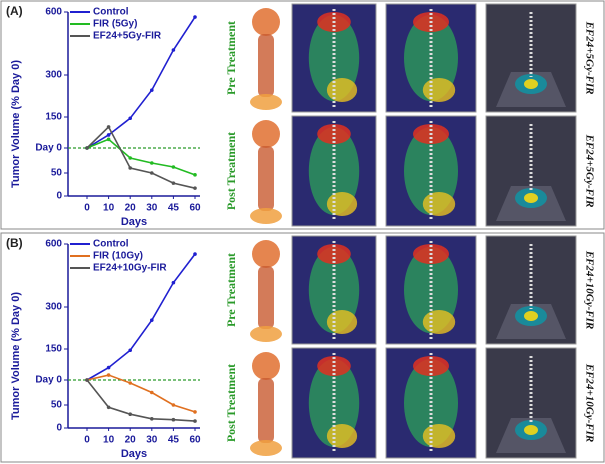 Image resolution: width=605 pixels, height=464 pixels. What do you see at coordinates (14, 11) in the screenshot?
I see `panel-label: (A)` at bounding box center [14, 11].